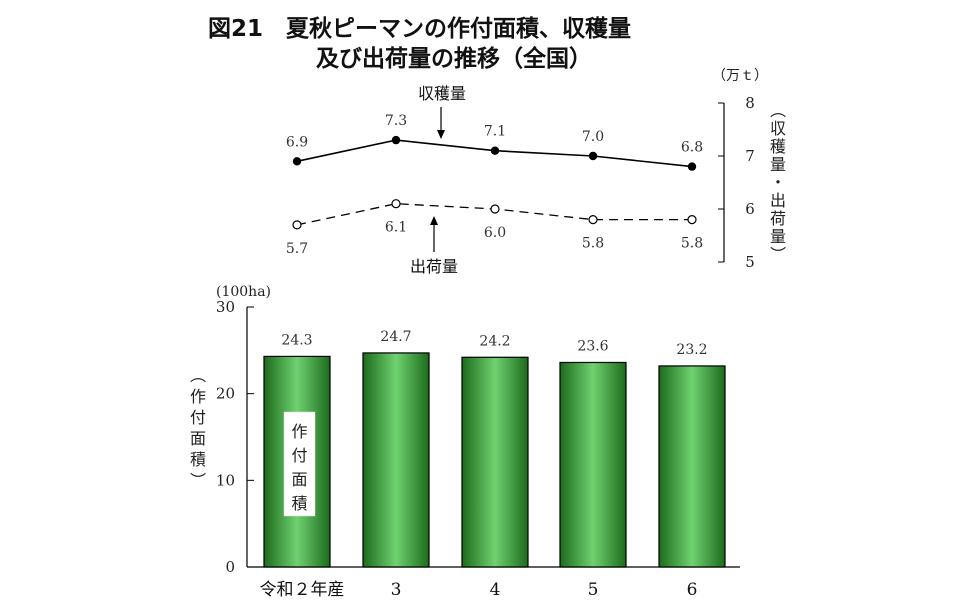 The height and width of the screenshot is (612, 980). Describe the element at coordinates (225, 394) in the screenshot. I see `bar-y-tick-label: 20` at that location.